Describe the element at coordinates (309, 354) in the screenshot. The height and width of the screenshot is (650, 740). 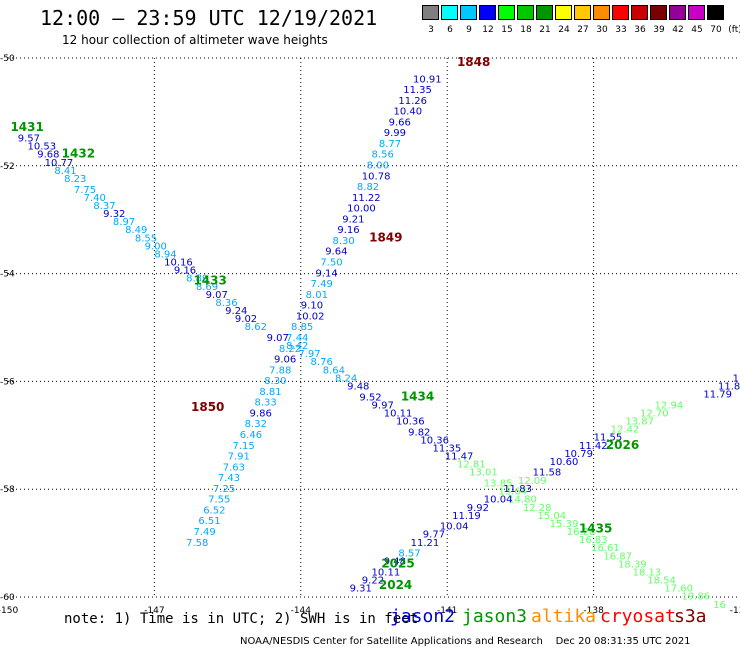
I see `wave-height-label: 7.97` at that location.